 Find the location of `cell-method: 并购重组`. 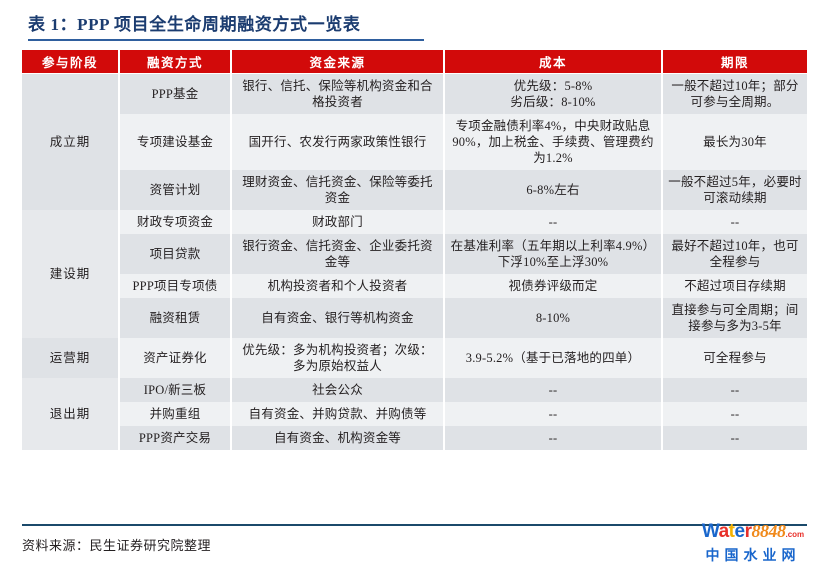

cell-method: 并购重组 is located at coordinates (175, 414).